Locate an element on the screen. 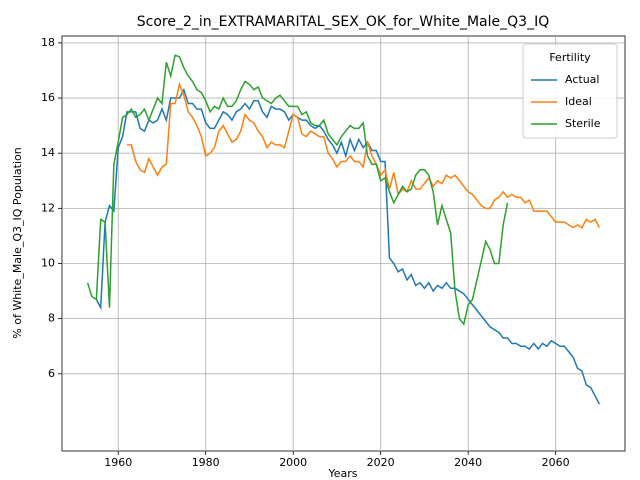 The width and height of the screenshot is (640, 480). x-axis-label: Years is located at coordinates (342, 473).